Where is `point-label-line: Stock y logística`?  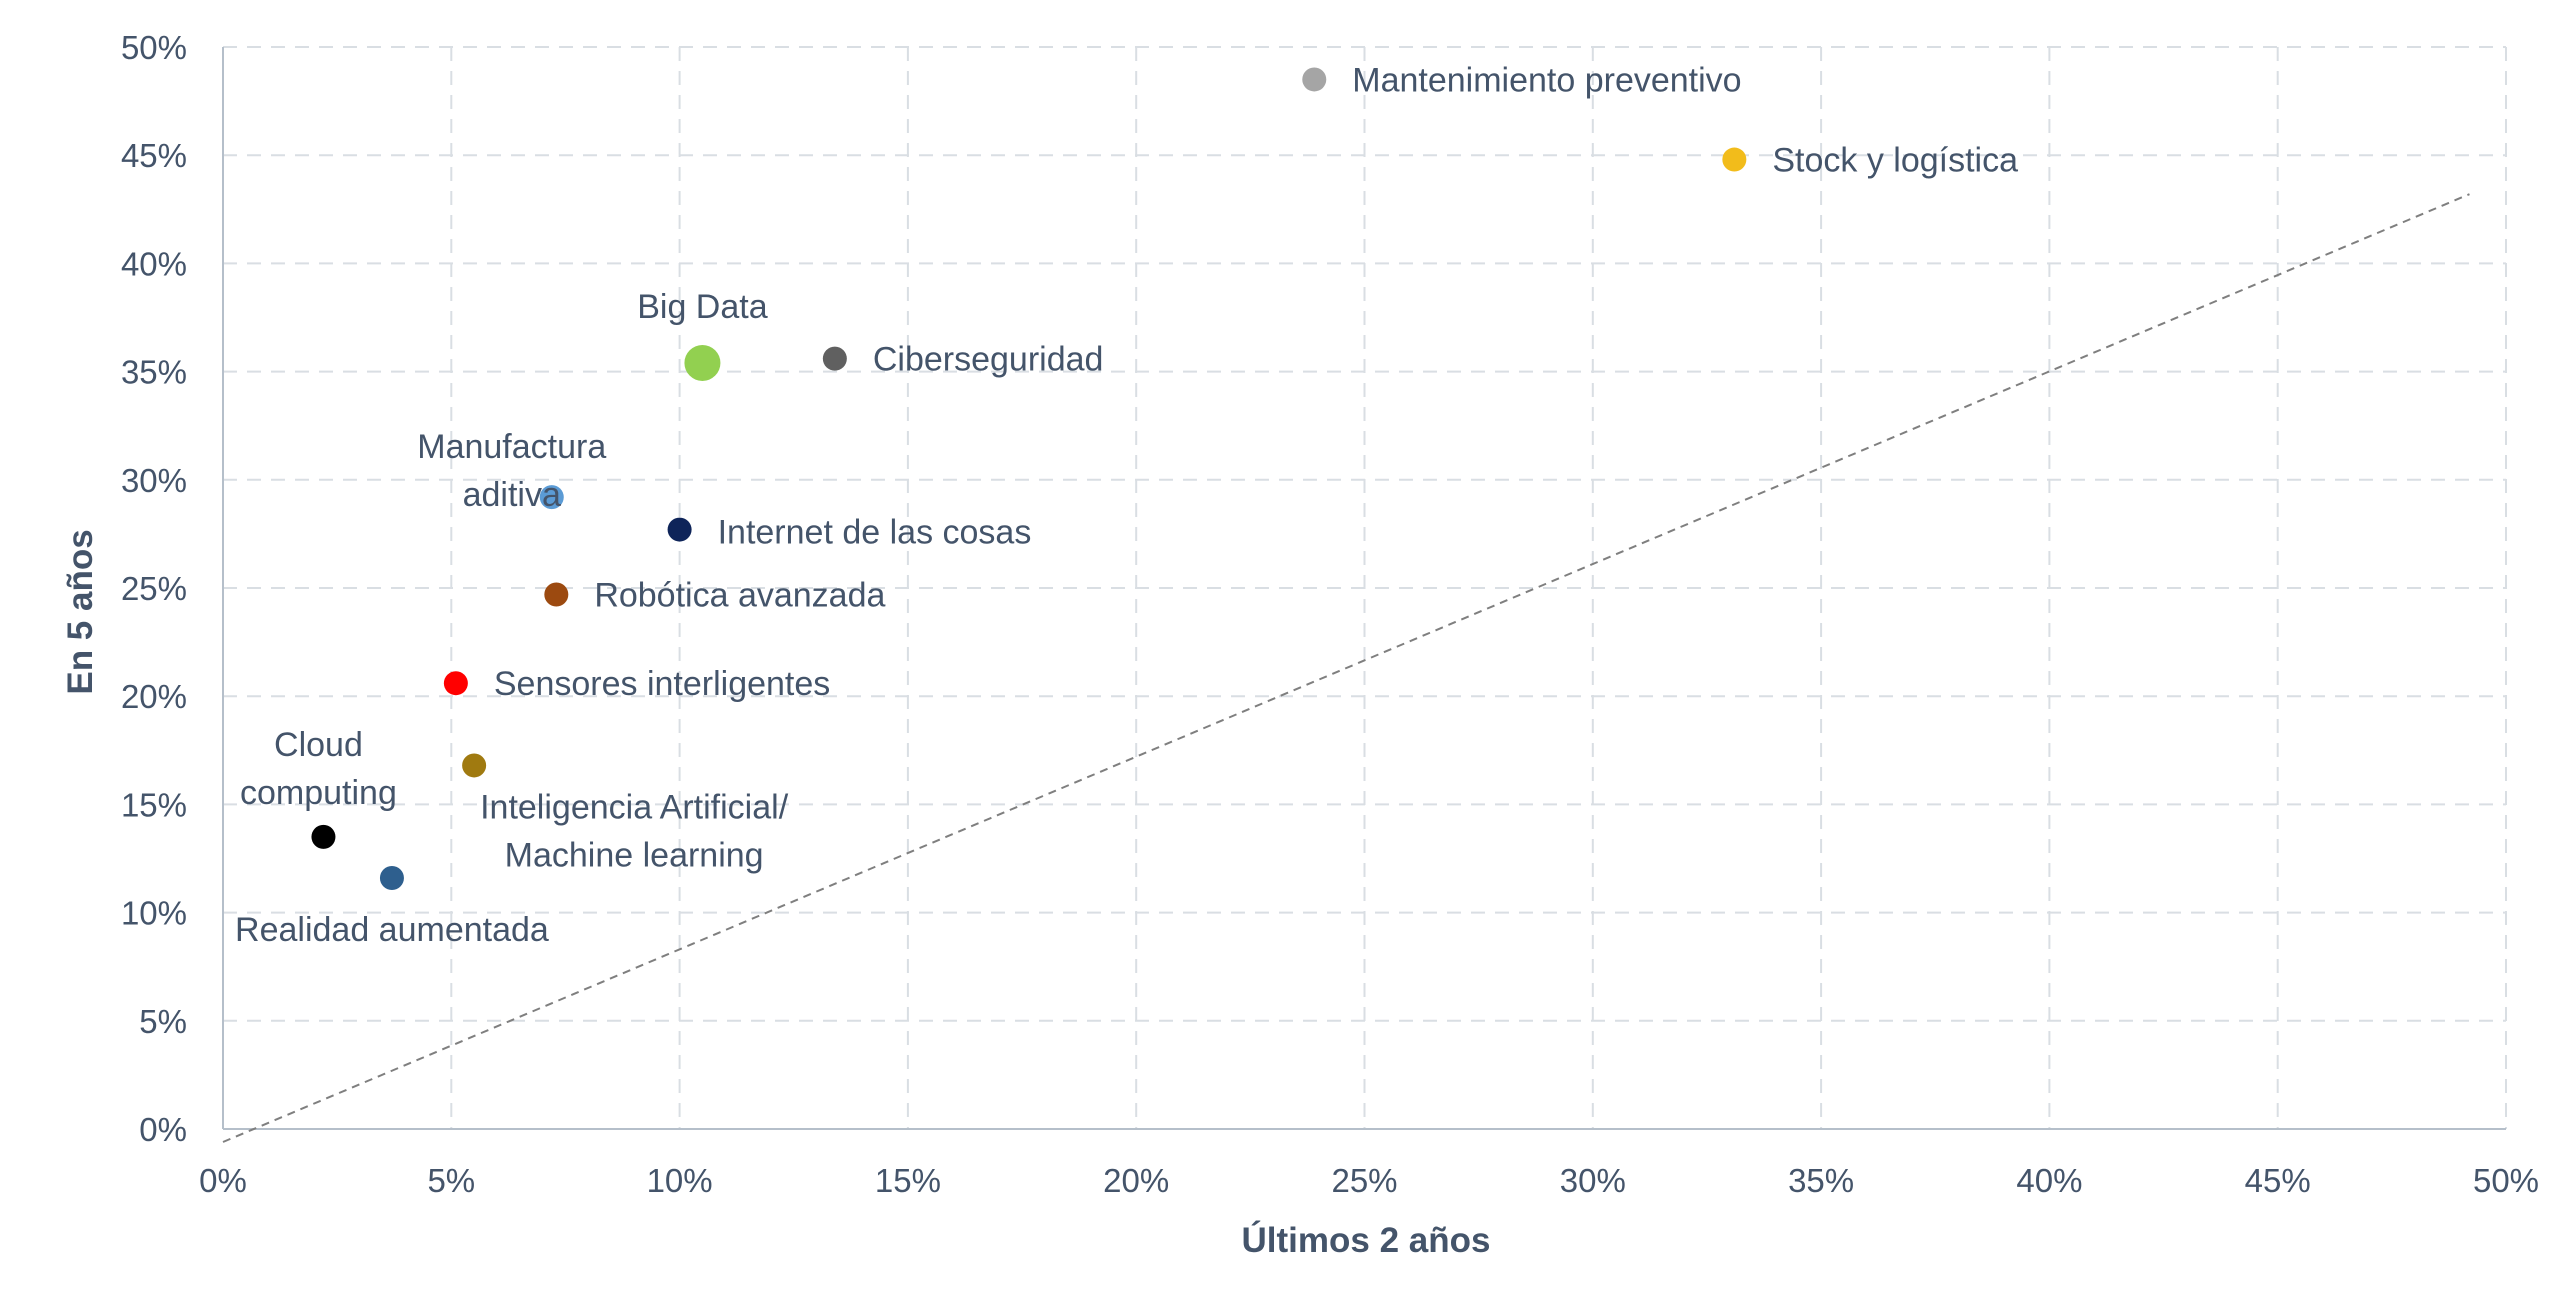 point-label-line: Stock y logística is located at coordinates (1895, 161).